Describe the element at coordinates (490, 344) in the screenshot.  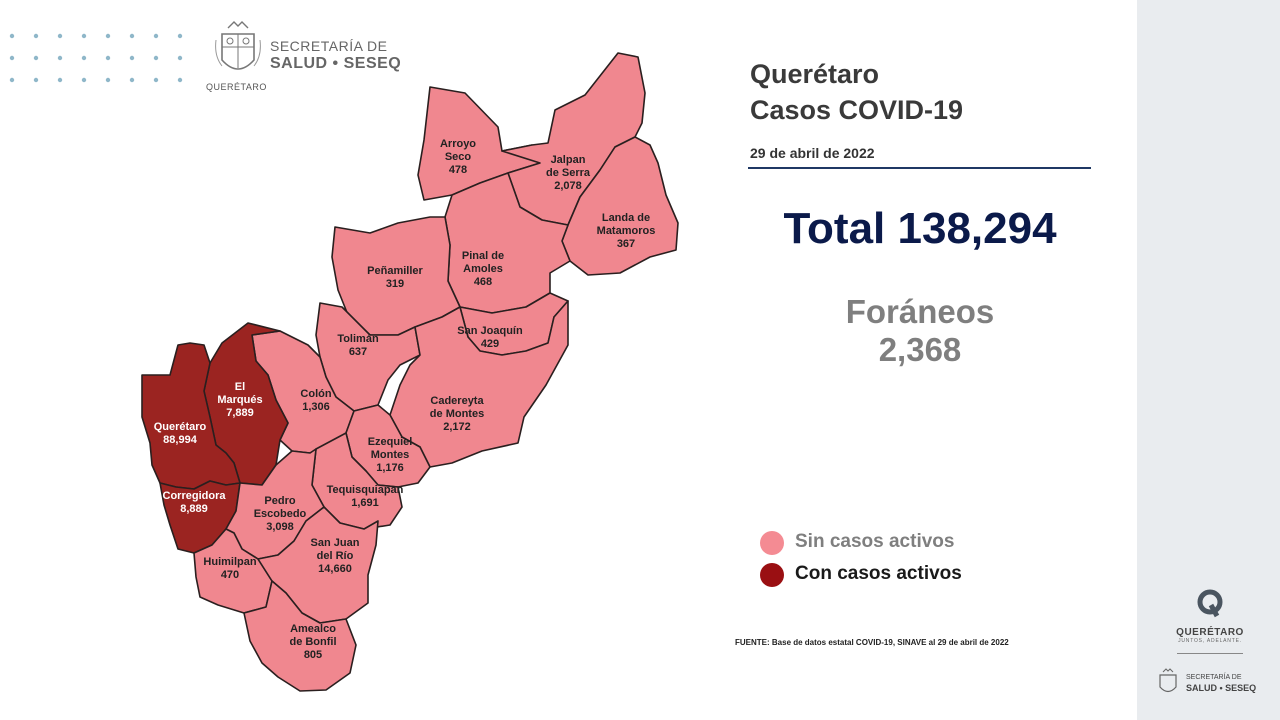
I see `label-san-joaquin-line-1: 429` at that location.